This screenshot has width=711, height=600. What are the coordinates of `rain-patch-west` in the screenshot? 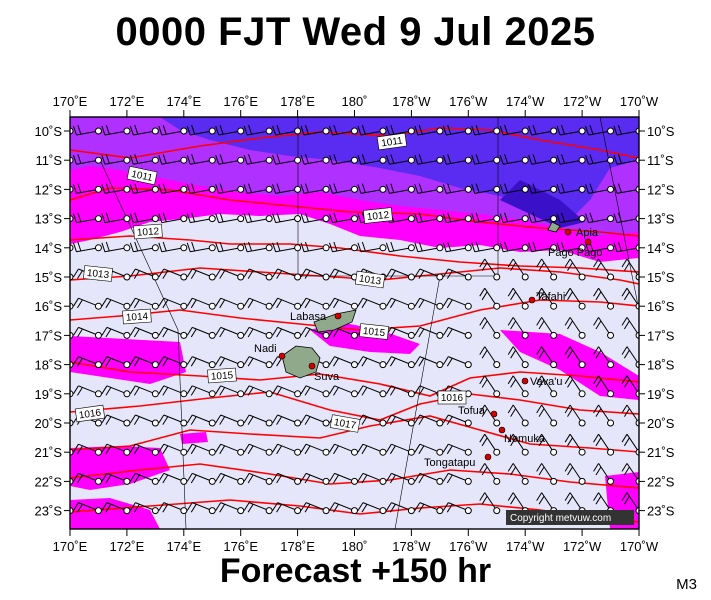 It's located at (128, 360).